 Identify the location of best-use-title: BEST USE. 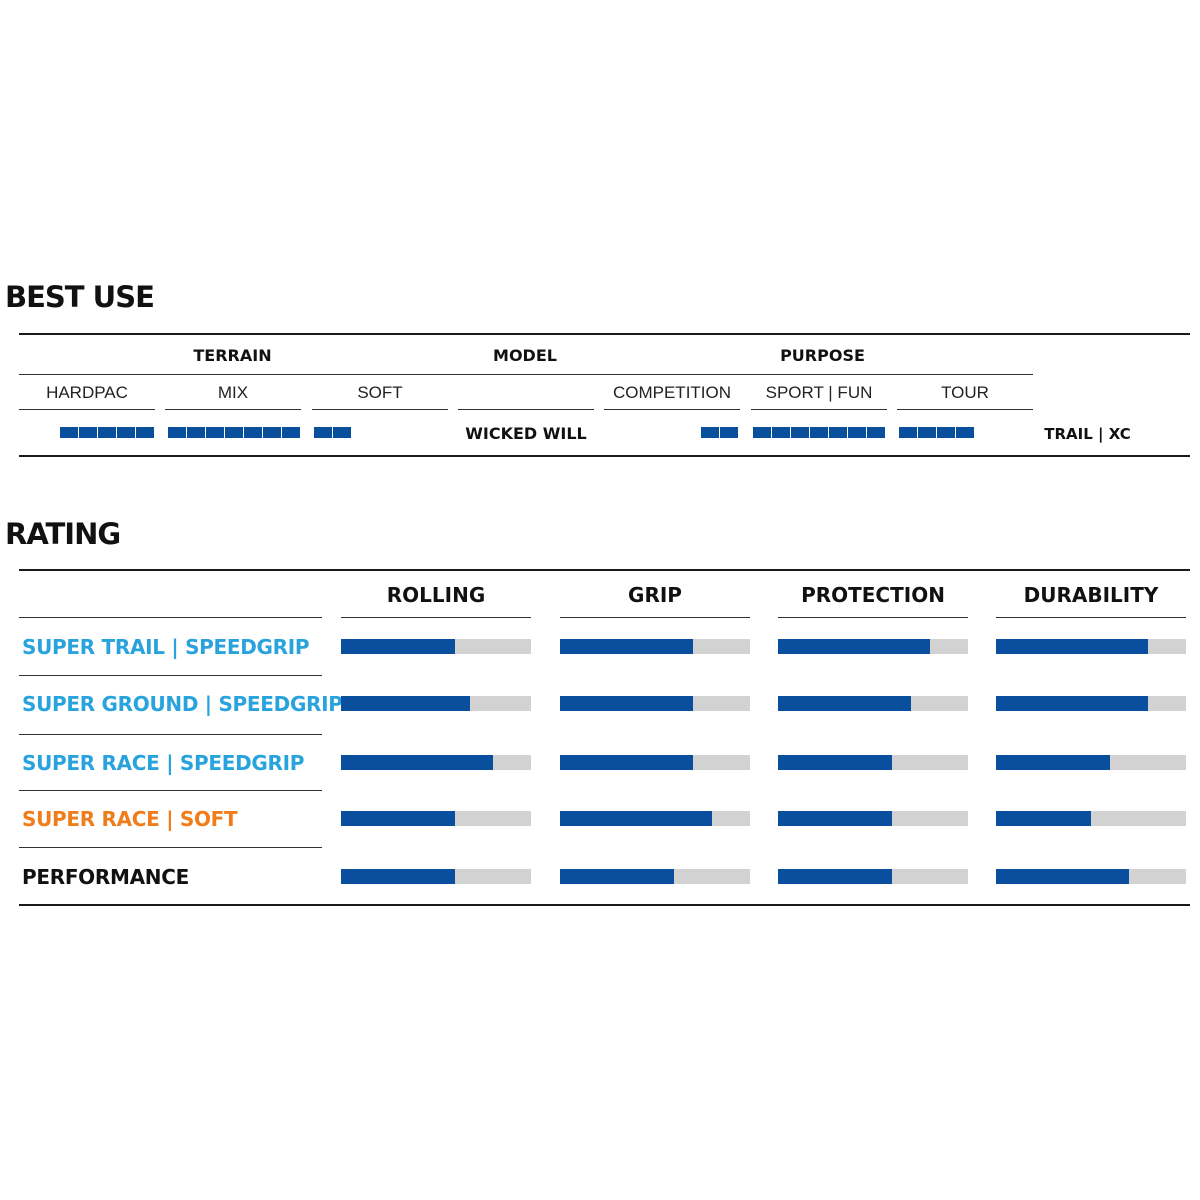
(80, 297).